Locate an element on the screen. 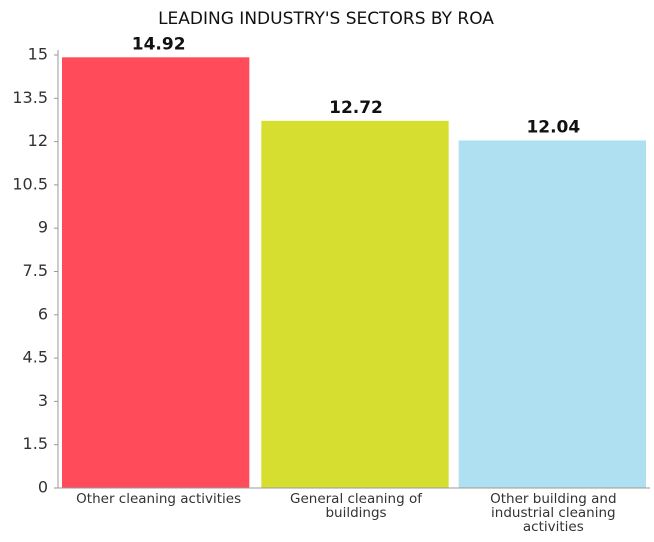 The width and height of the screenshot is (654, 542). chart-title: LEADING INDUSTRY'S SECTORS BY ROA is located at coordinates (326, 19).